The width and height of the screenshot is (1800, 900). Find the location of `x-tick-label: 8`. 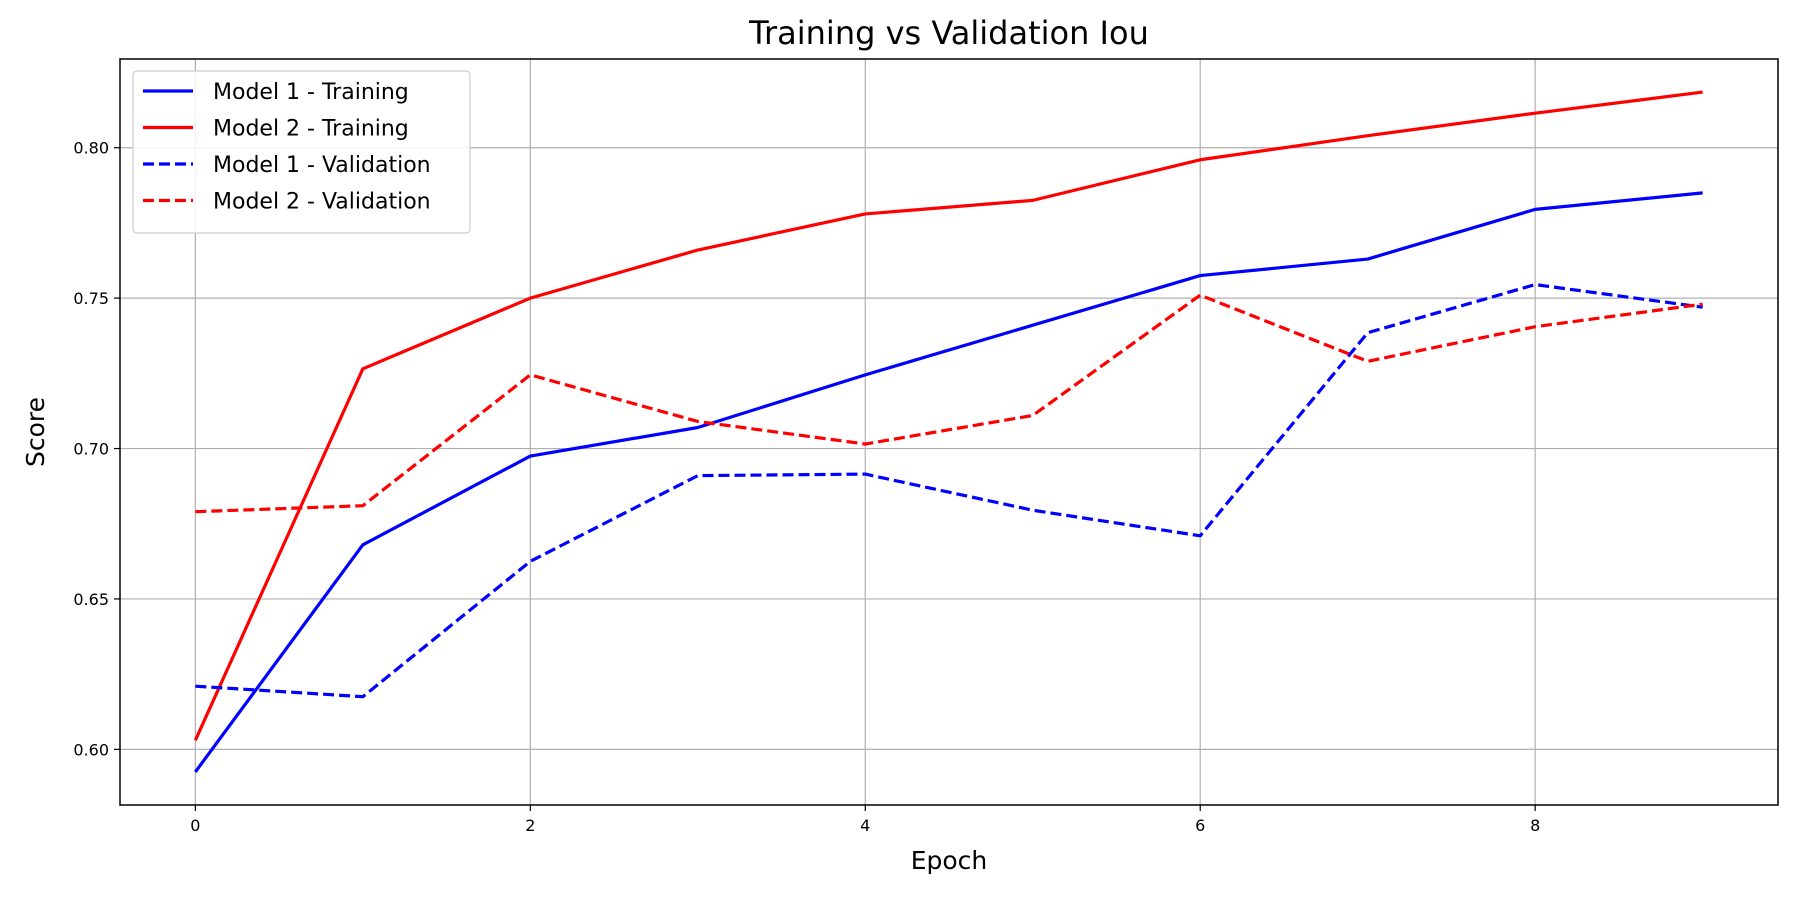

x-tick-label: 8 is located at coordinates (1535, 825).